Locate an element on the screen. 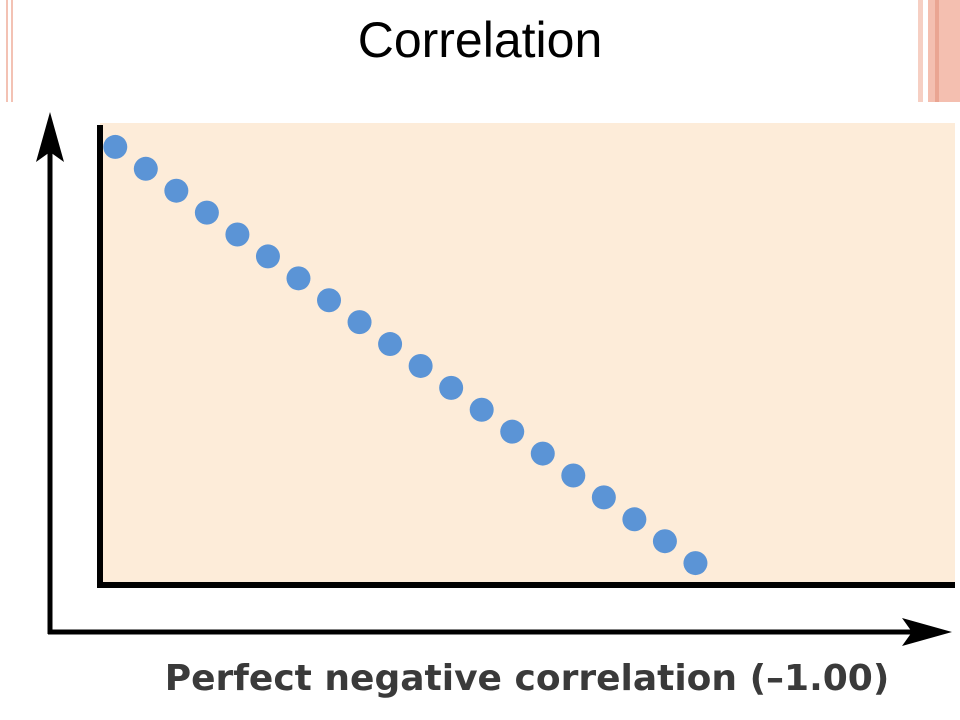  slide-decoration is located at coordinates (483, 51).